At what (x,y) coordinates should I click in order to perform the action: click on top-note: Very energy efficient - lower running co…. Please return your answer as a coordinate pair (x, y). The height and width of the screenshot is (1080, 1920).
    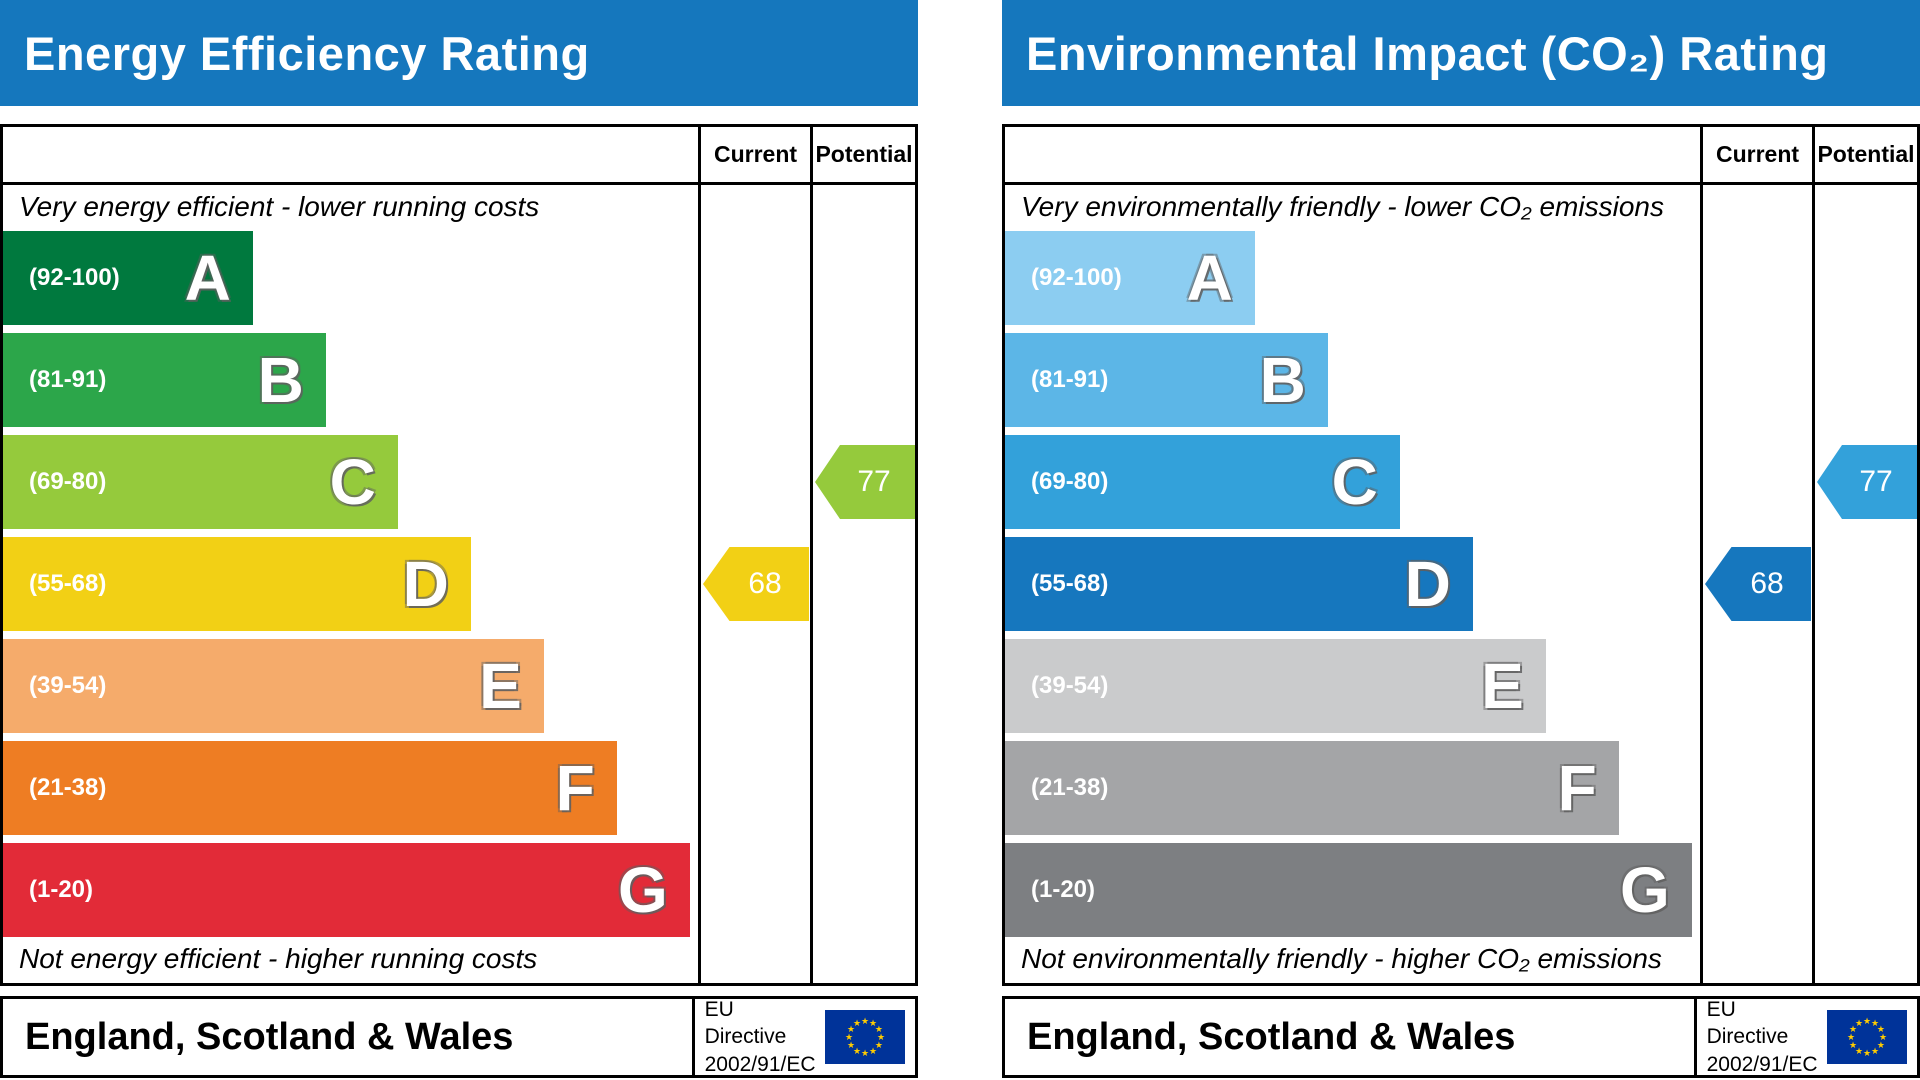
    Looking at the image, I should click on (279, 206).